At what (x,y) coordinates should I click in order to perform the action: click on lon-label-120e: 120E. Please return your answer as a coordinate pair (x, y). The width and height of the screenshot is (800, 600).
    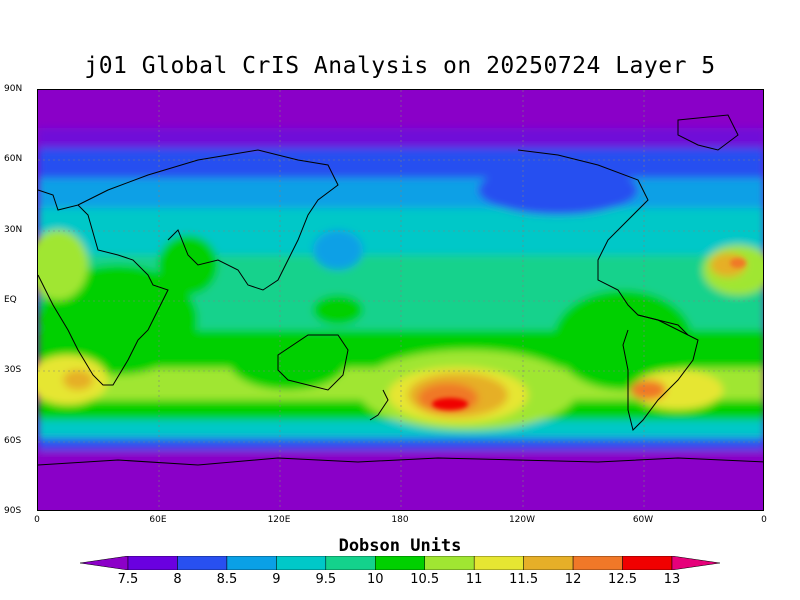
    Looking at the image, I should click on (279, 520).